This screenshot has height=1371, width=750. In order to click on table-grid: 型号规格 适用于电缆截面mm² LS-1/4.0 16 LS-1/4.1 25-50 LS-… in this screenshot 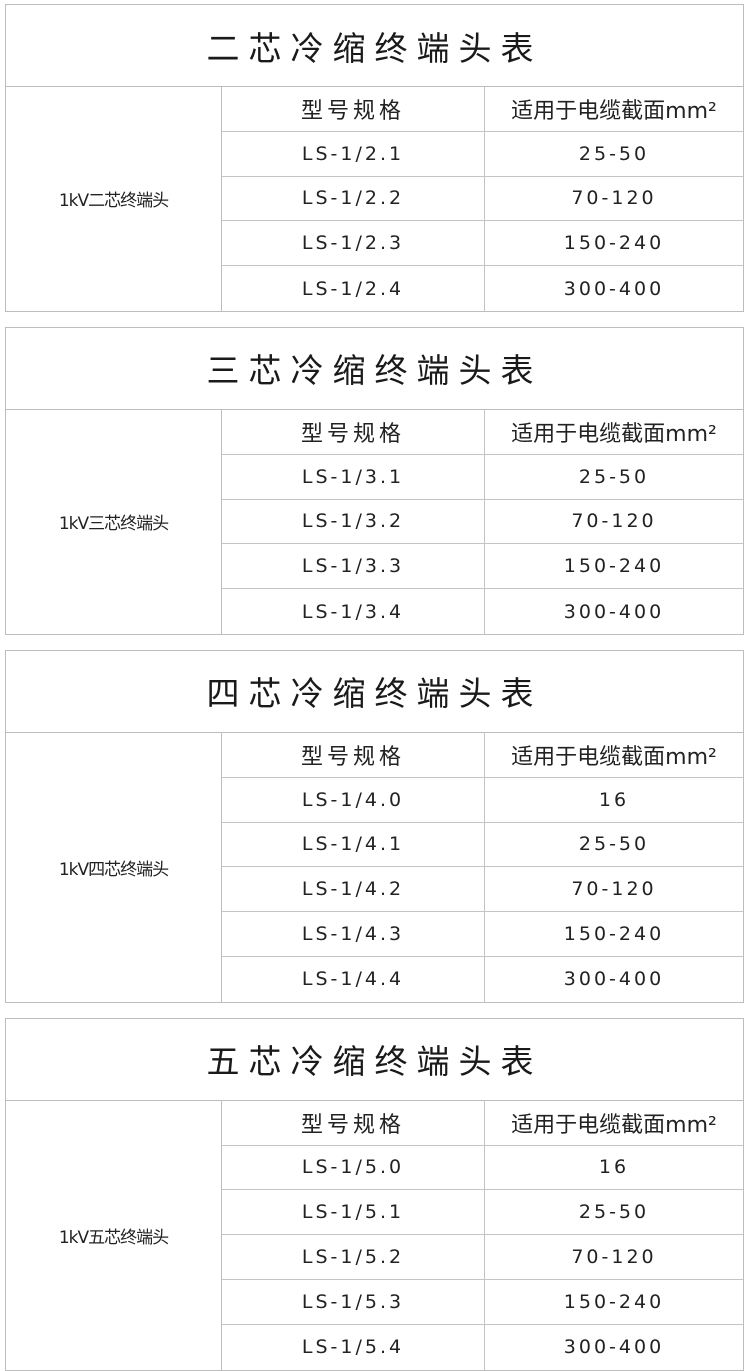, I will do `click(482, 867)`.